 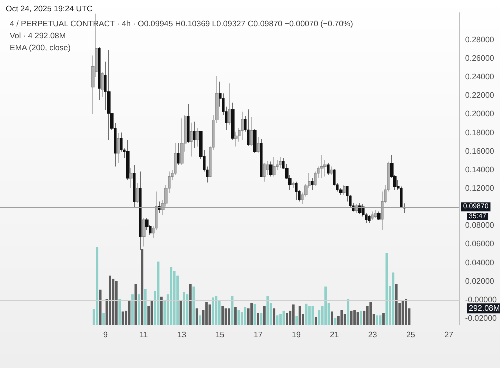 What do you see at coordinates (182, 24) in the screenshot?
I see `annotation: 4 / PERPETUAL CONTRACT · 4h · O0.09945 H0.10369 L0.09327 C0.09870 −0.00070 (−0.70%)` at bounding box center [182, 24].